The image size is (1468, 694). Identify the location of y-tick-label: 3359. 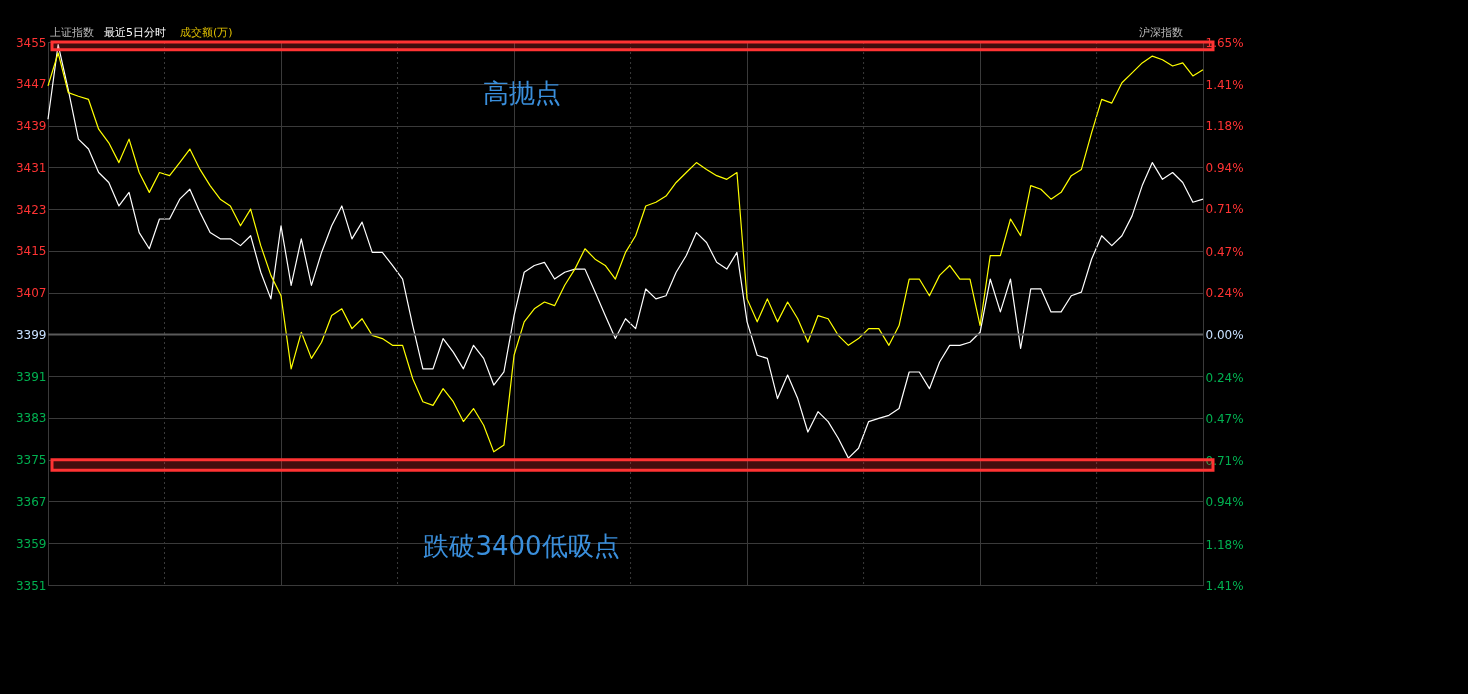
(31, 543).